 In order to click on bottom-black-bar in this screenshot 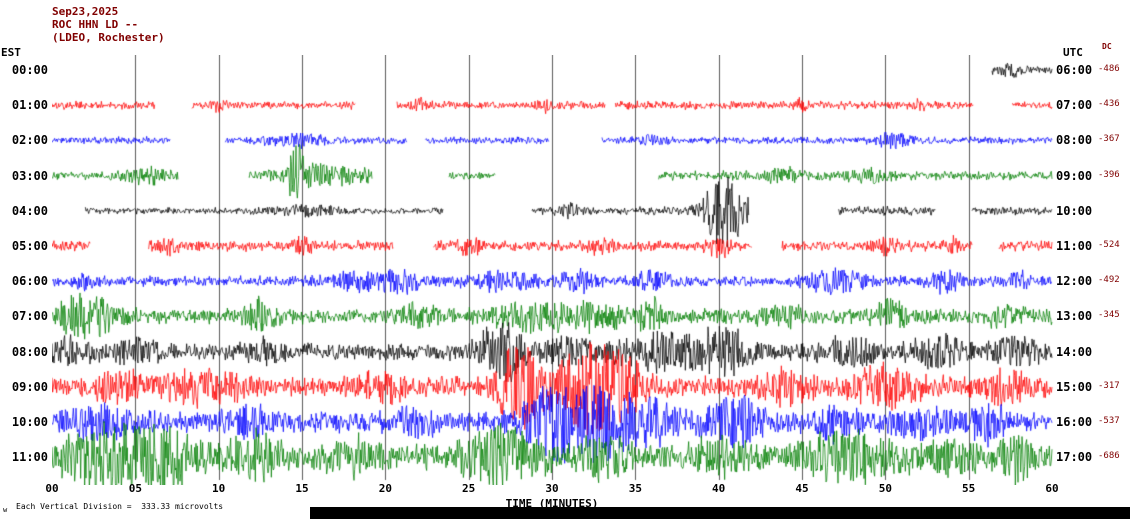, I will do `click(720, 513)`.